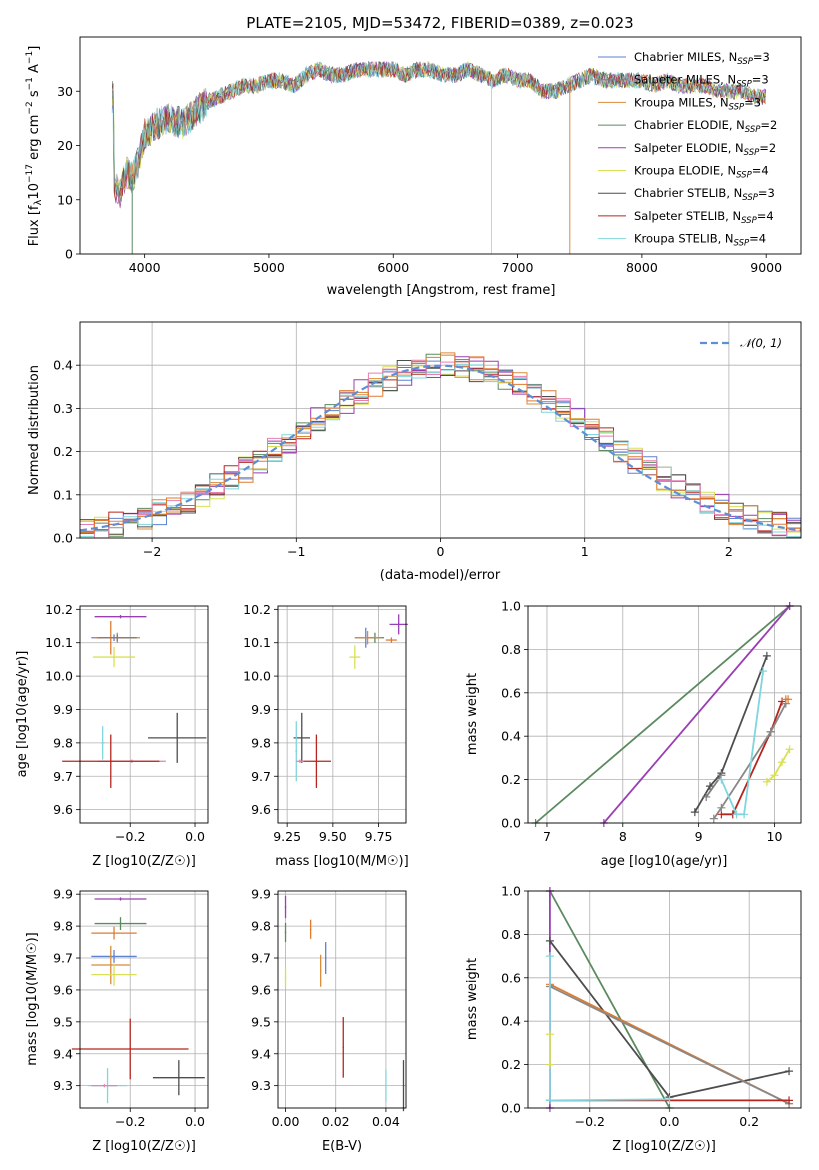 Image resolution: width=819 pixels, height=1170 pixels. I want to click on x-tick-label: 9.75, so click(379, 836).